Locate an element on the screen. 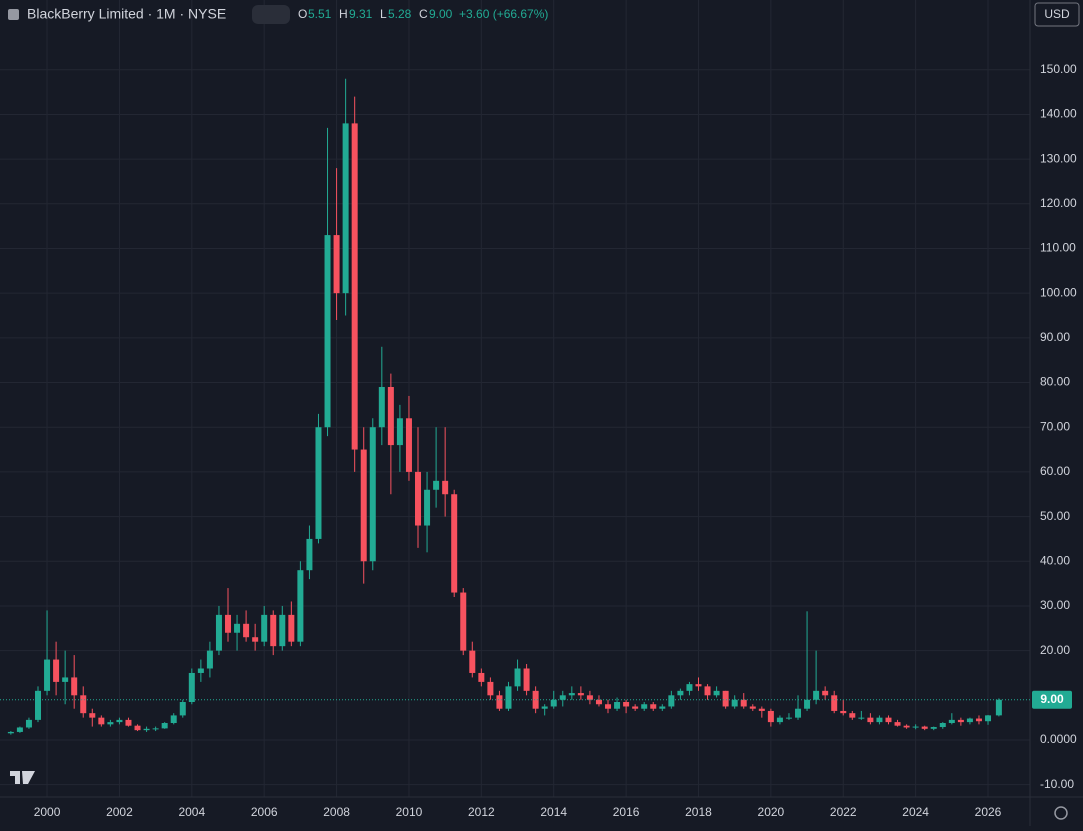  settings-icon is located at coordinates (1061, 813).